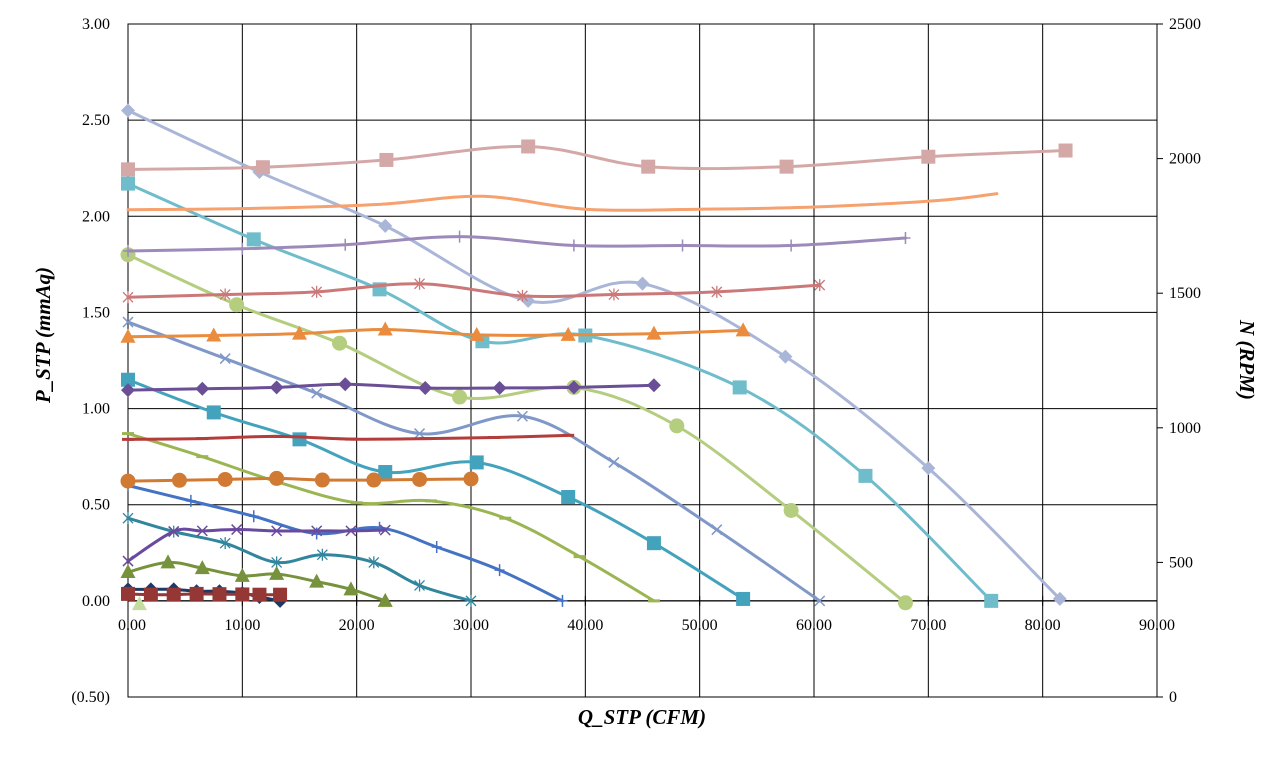 The image size is (1277, 757). What do you see at coordinates (96, 409) in the screenshot?
I see `y-tick-label: 1.00` at bounding box center [96, 409].